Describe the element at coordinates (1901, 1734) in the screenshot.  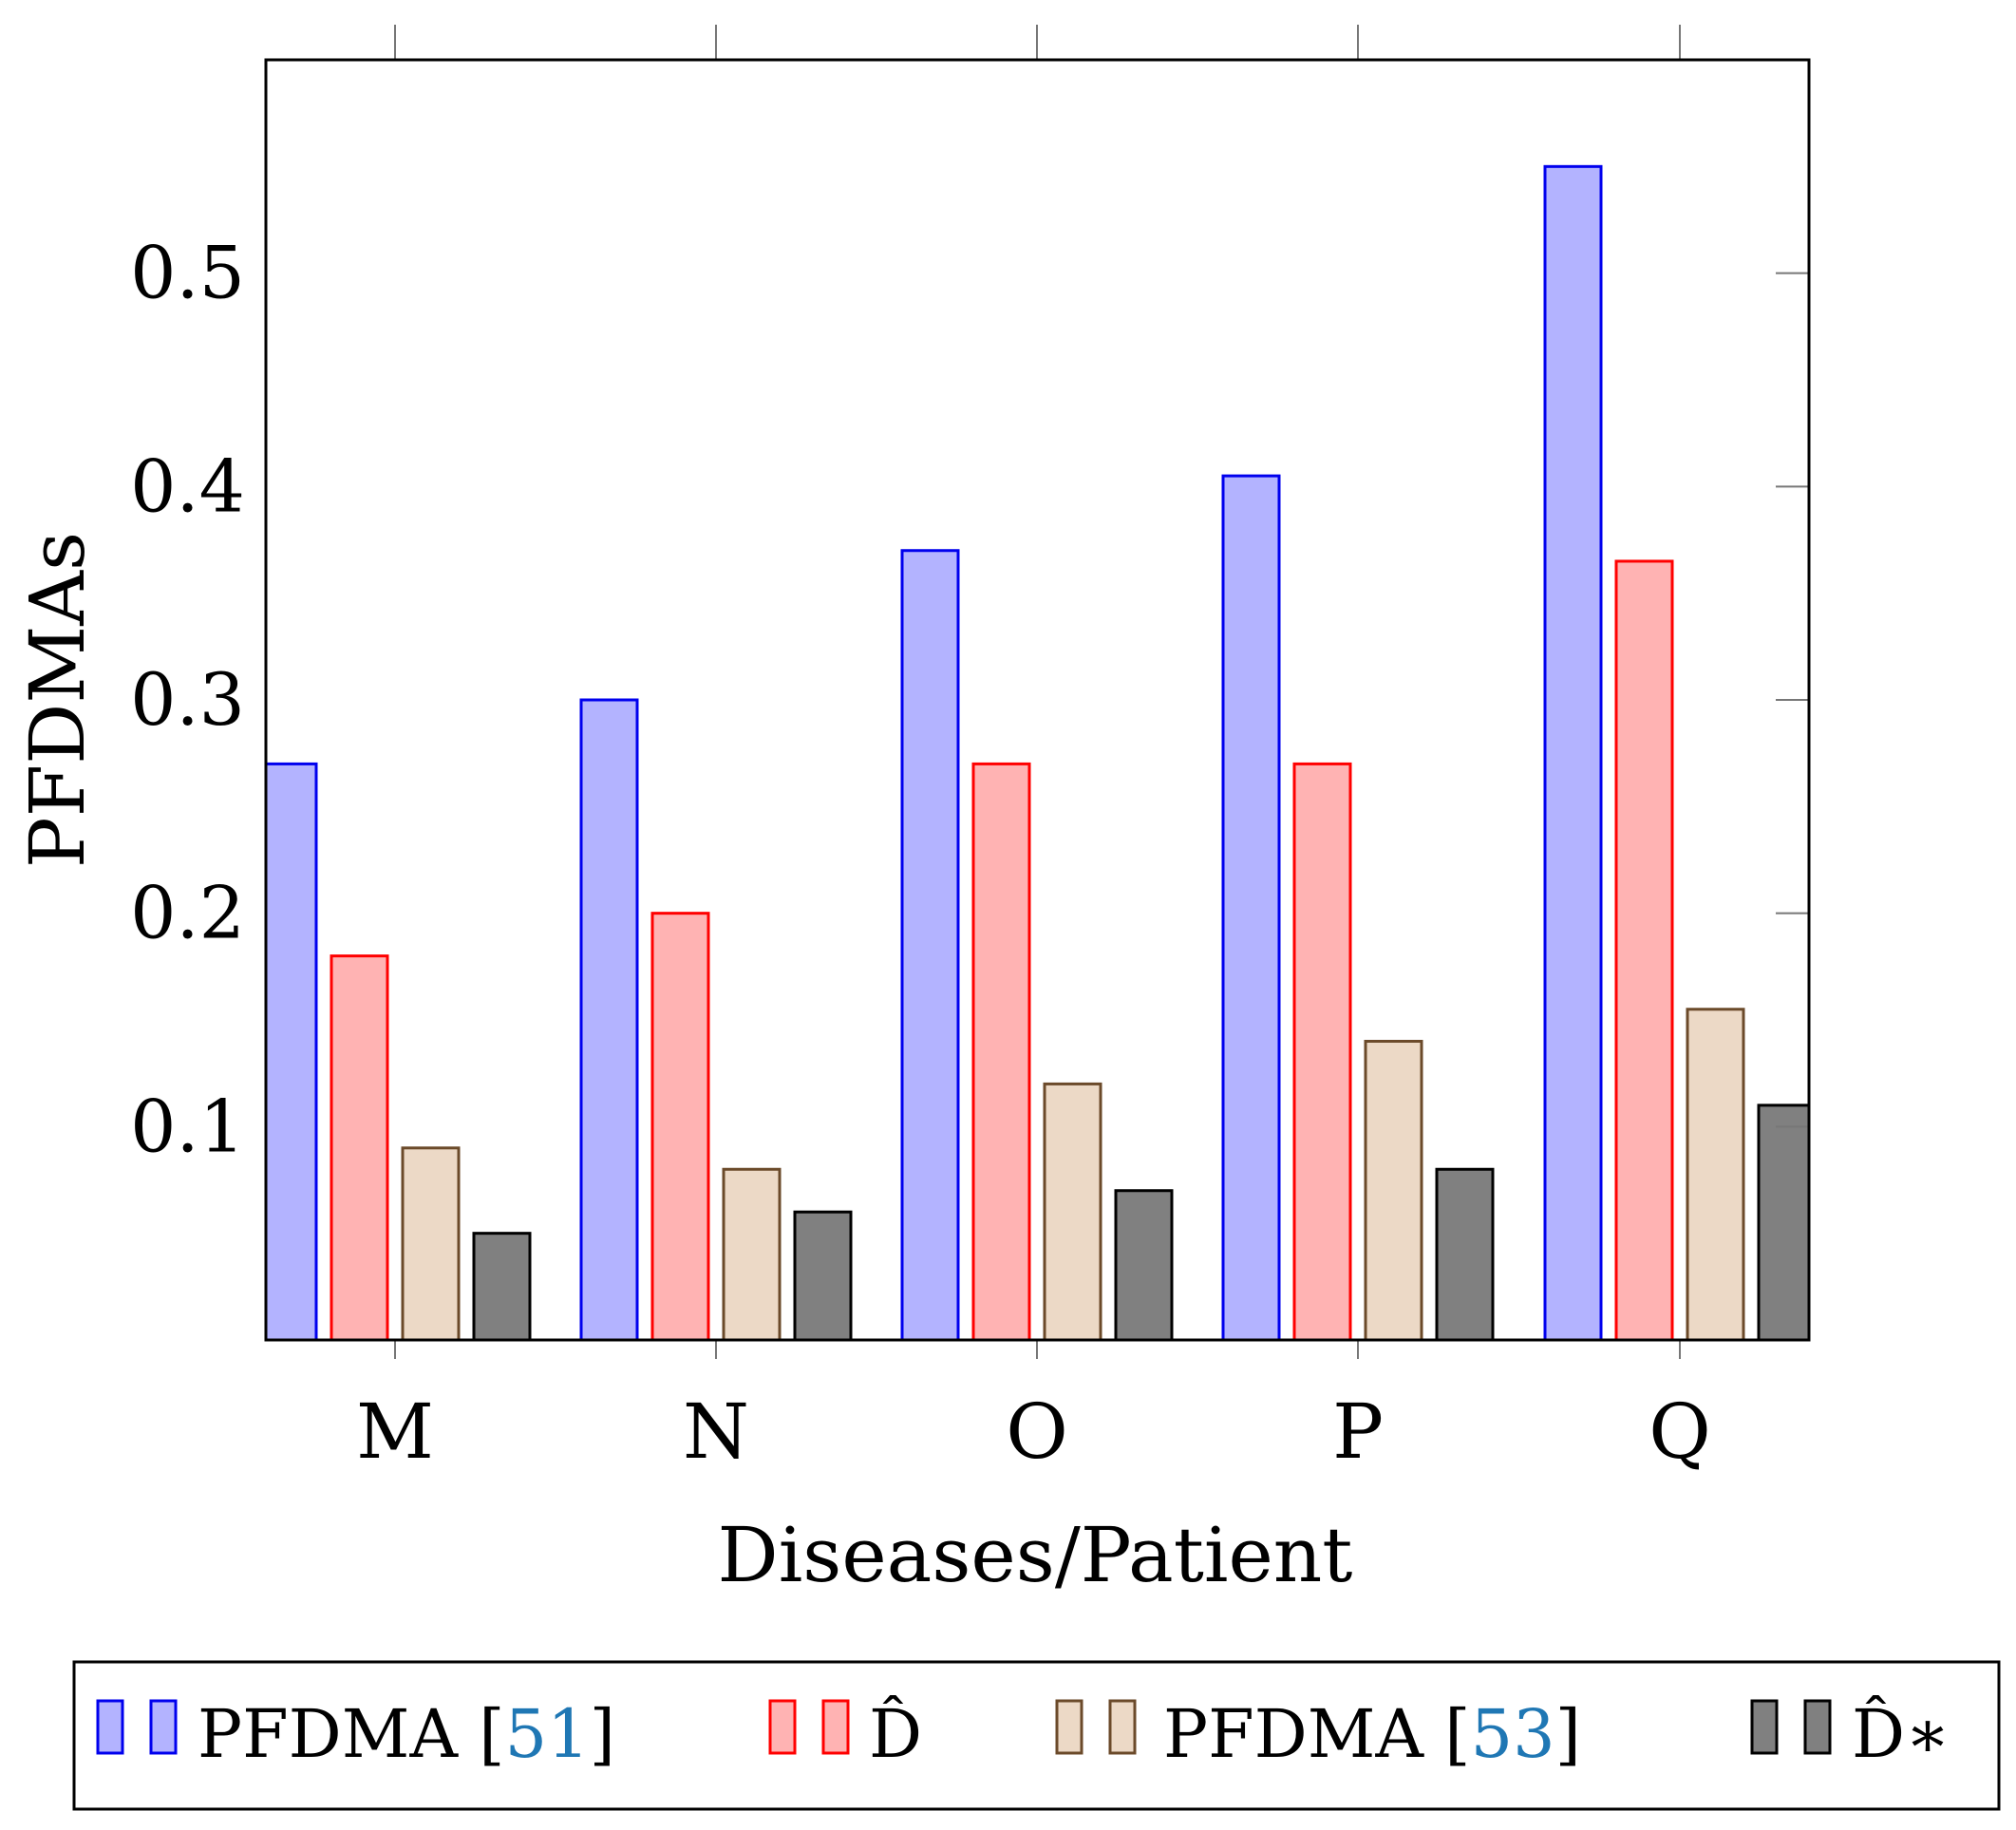
I see `legend-label-4: D̂∗` at that location.